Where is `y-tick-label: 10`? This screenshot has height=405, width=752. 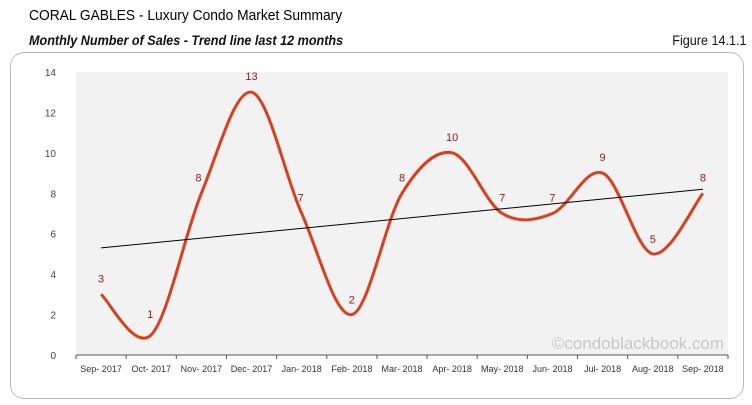
y-tick-label: 10 is located at coordinates (51, 154).